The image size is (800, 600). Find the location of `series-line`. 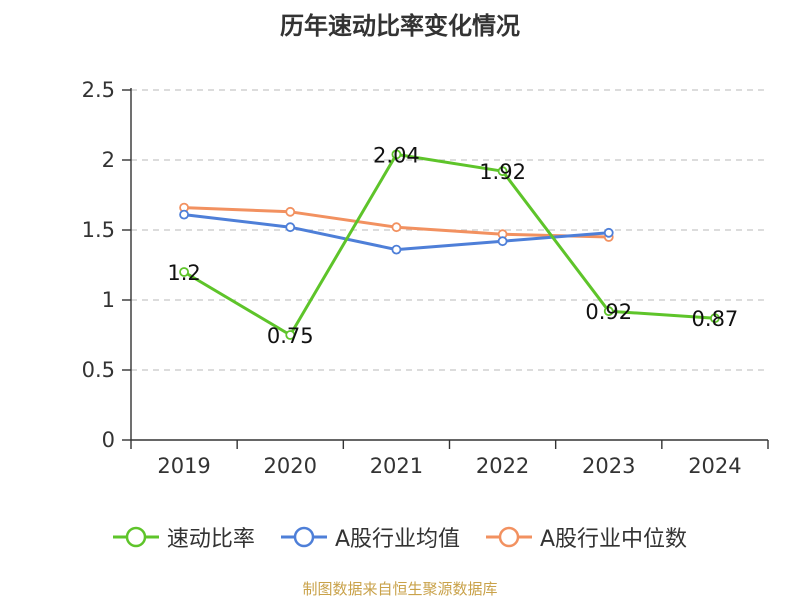

series-line is located at coordinates (396, 232).